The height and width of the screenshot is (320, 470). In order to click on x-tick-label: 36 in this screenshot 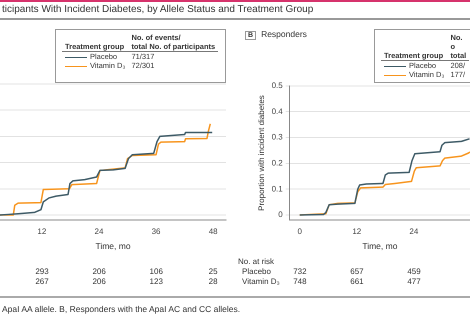, I will do `click(157, 231)`.